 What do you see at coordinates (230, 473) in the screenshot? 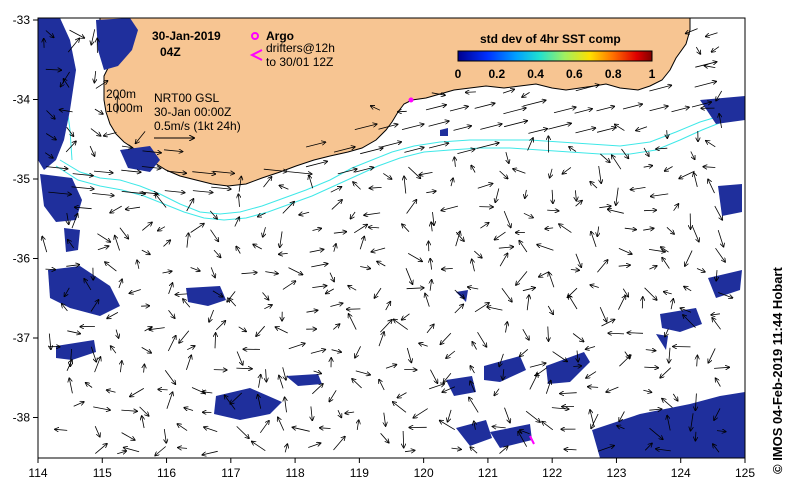
I see `x-tick-label: 117` at bounding box center [230, 473].